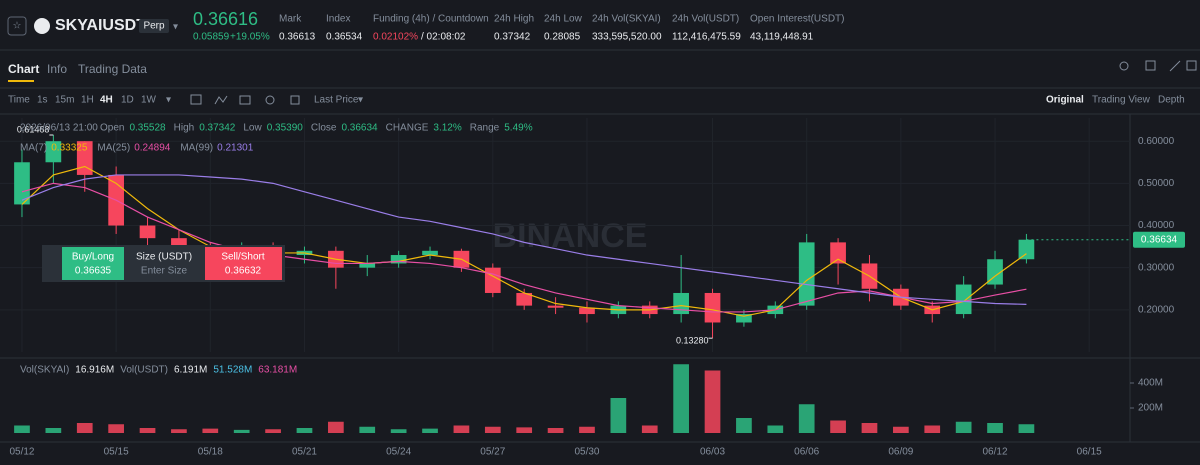 Image resolution: width=1200 pixels, height=465 pixels. I want to click on size-input: Enter Size, so click(164, 271).